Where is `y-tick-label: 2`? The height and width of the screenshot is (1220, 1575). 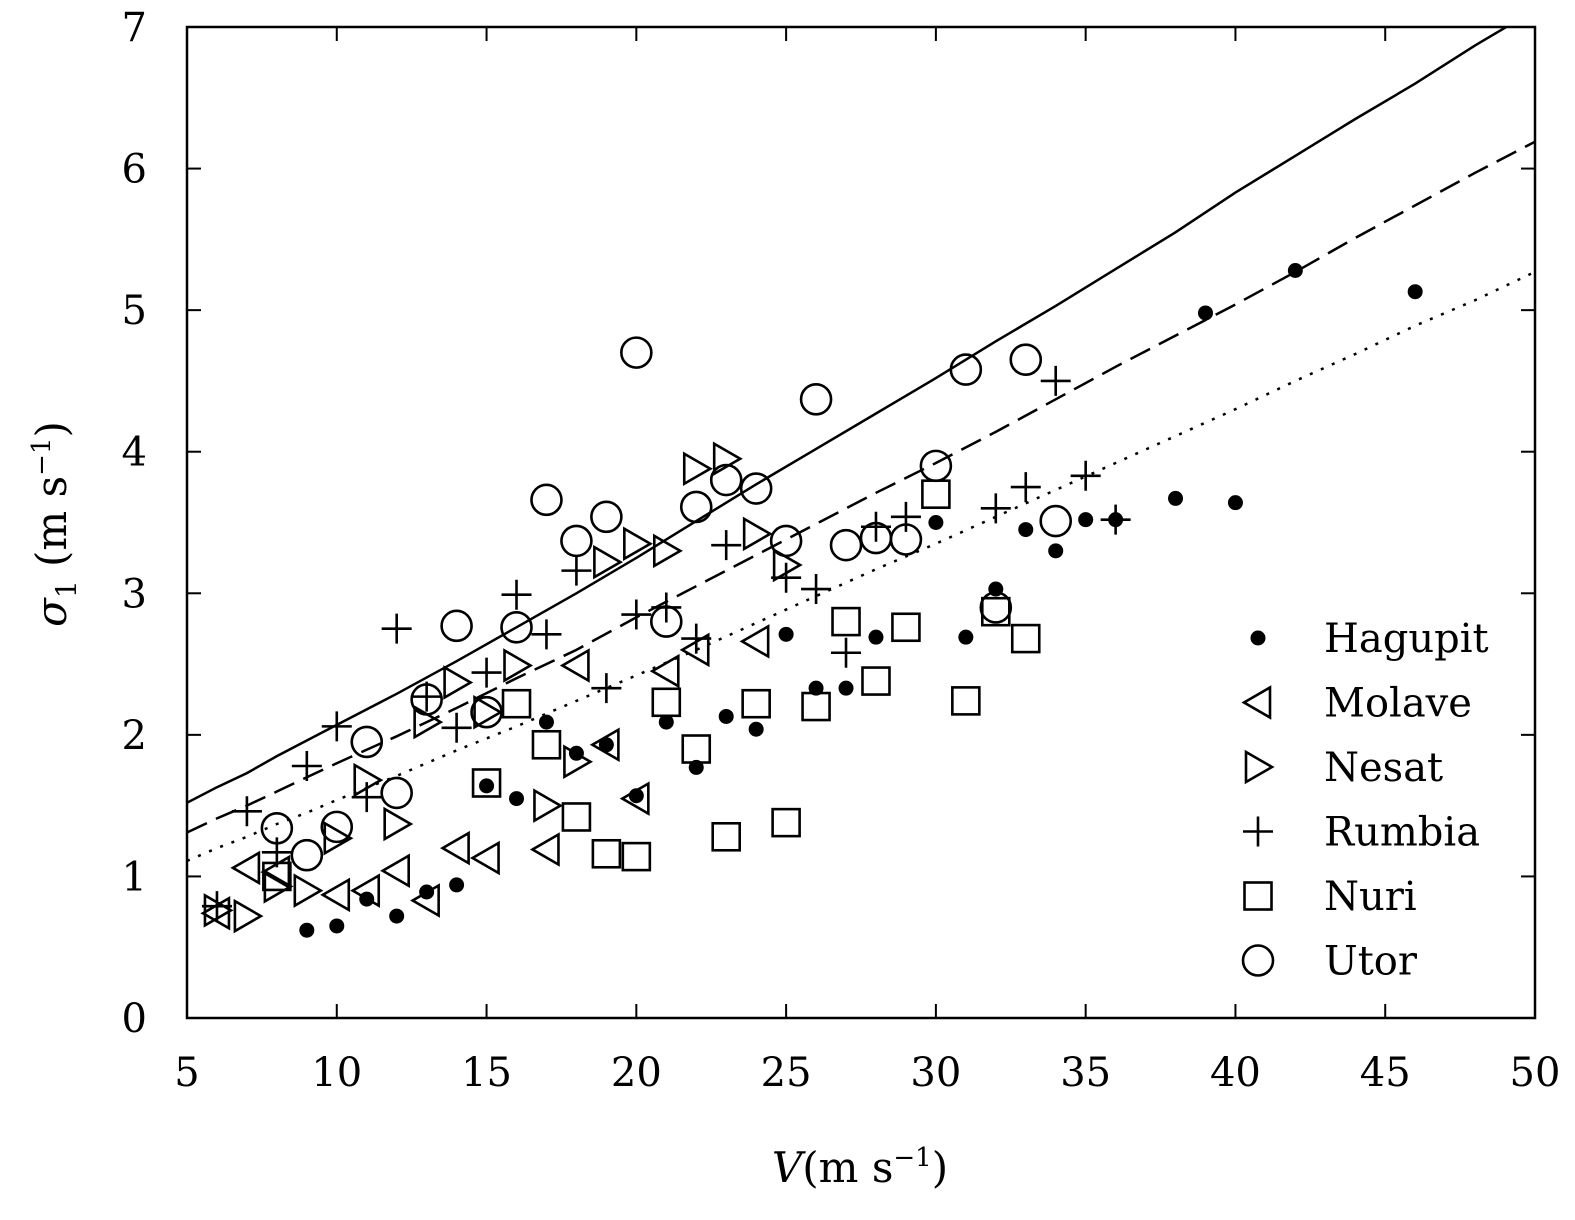
y-tick-label: 2 is located at coordinates (134, 736).